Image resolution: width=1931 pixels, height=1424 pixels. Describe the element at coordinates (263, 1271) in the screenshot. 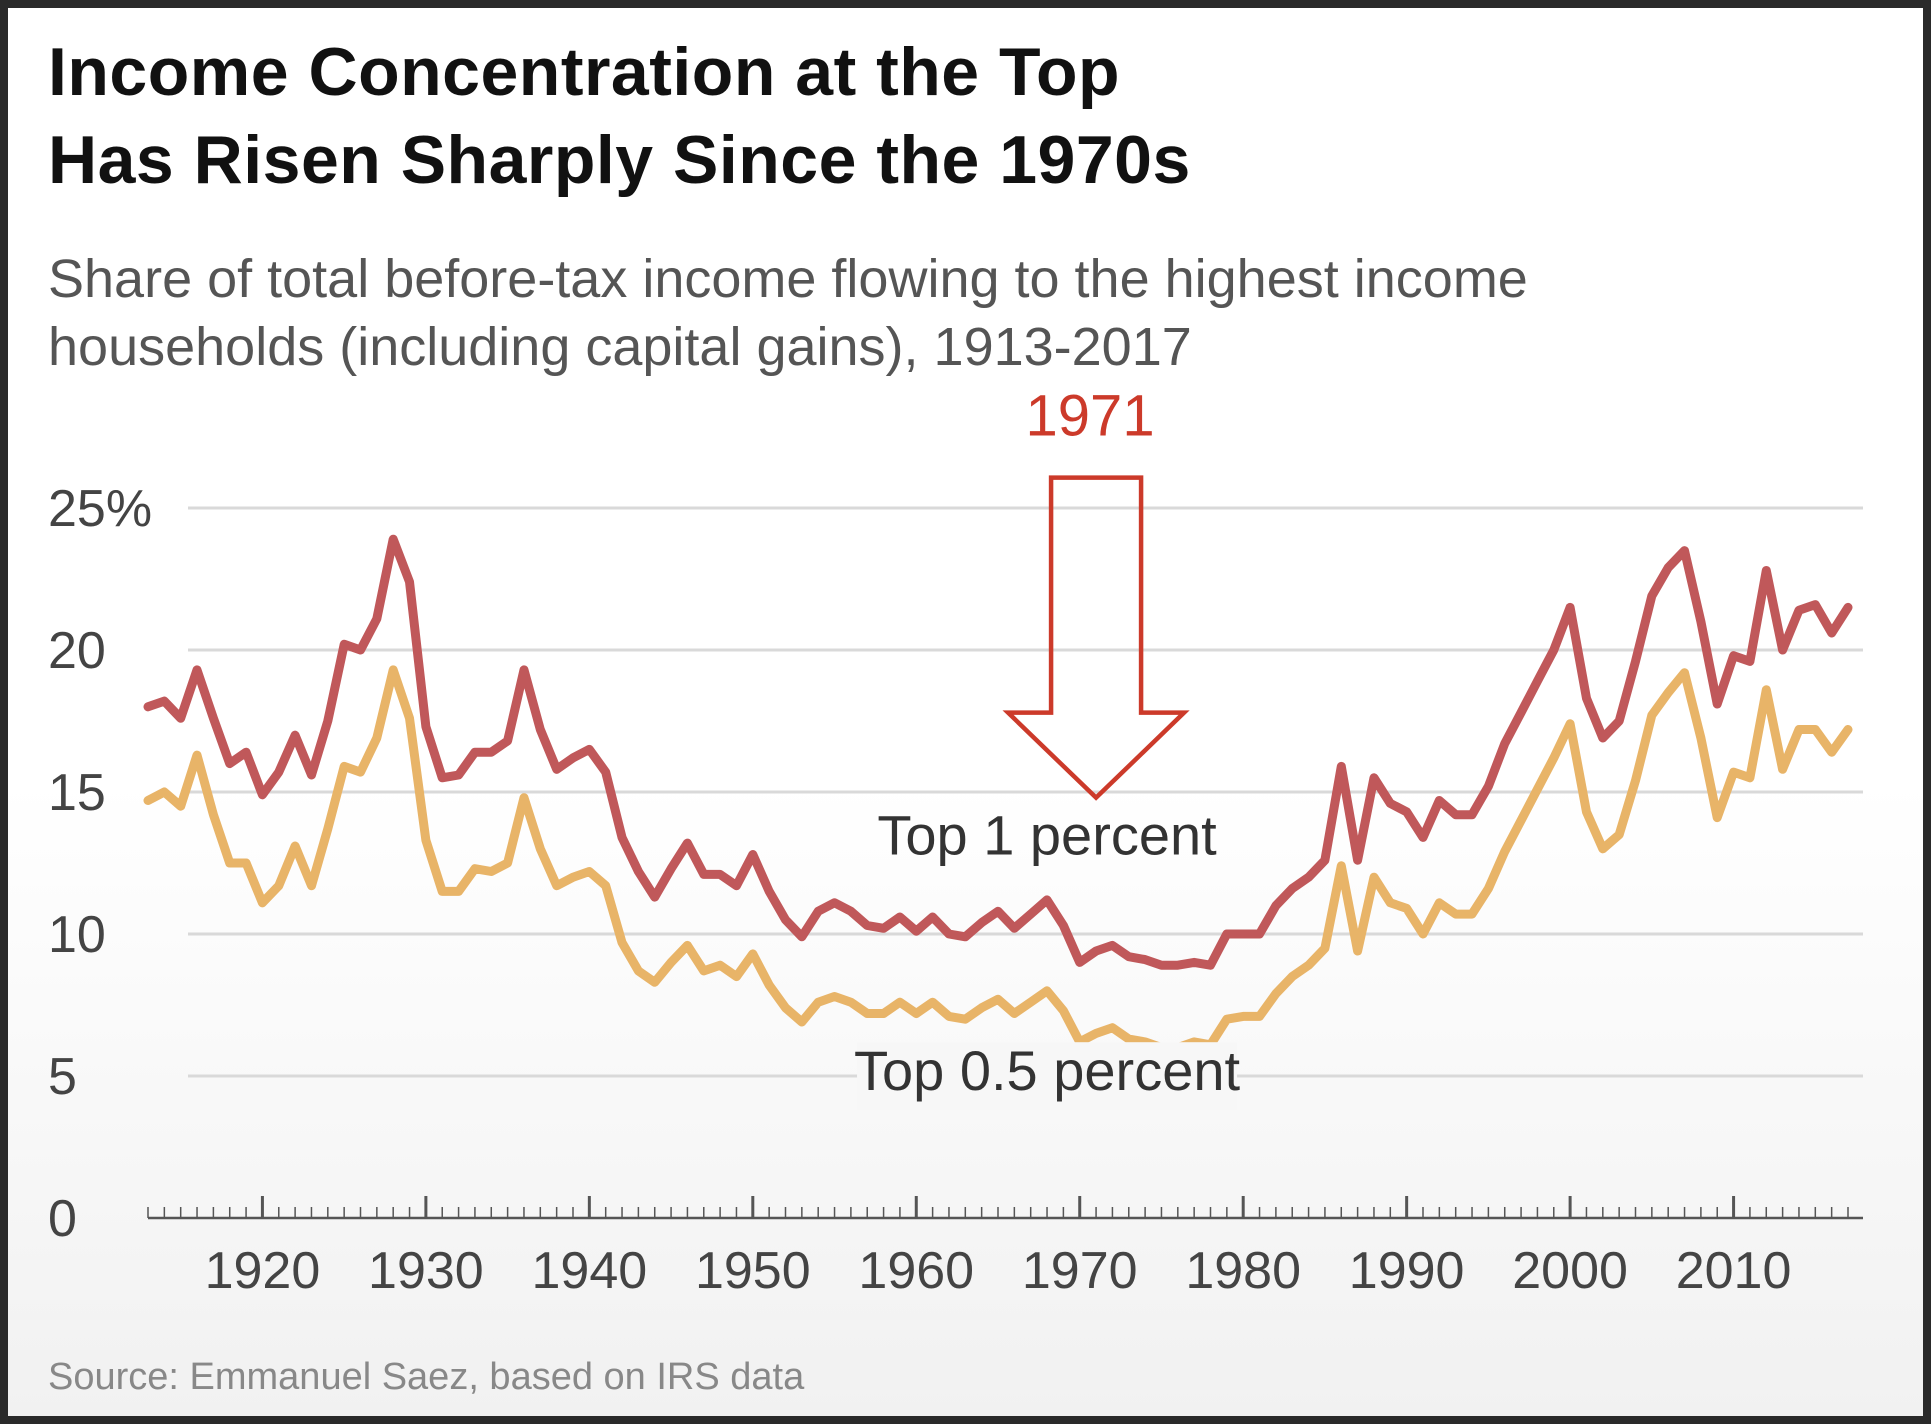

I see `x-tick-label: 1920` at that location.